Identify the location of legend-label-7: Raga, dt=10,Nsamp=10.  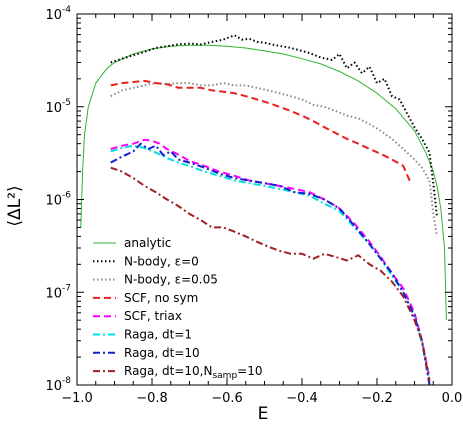
(193, 372).